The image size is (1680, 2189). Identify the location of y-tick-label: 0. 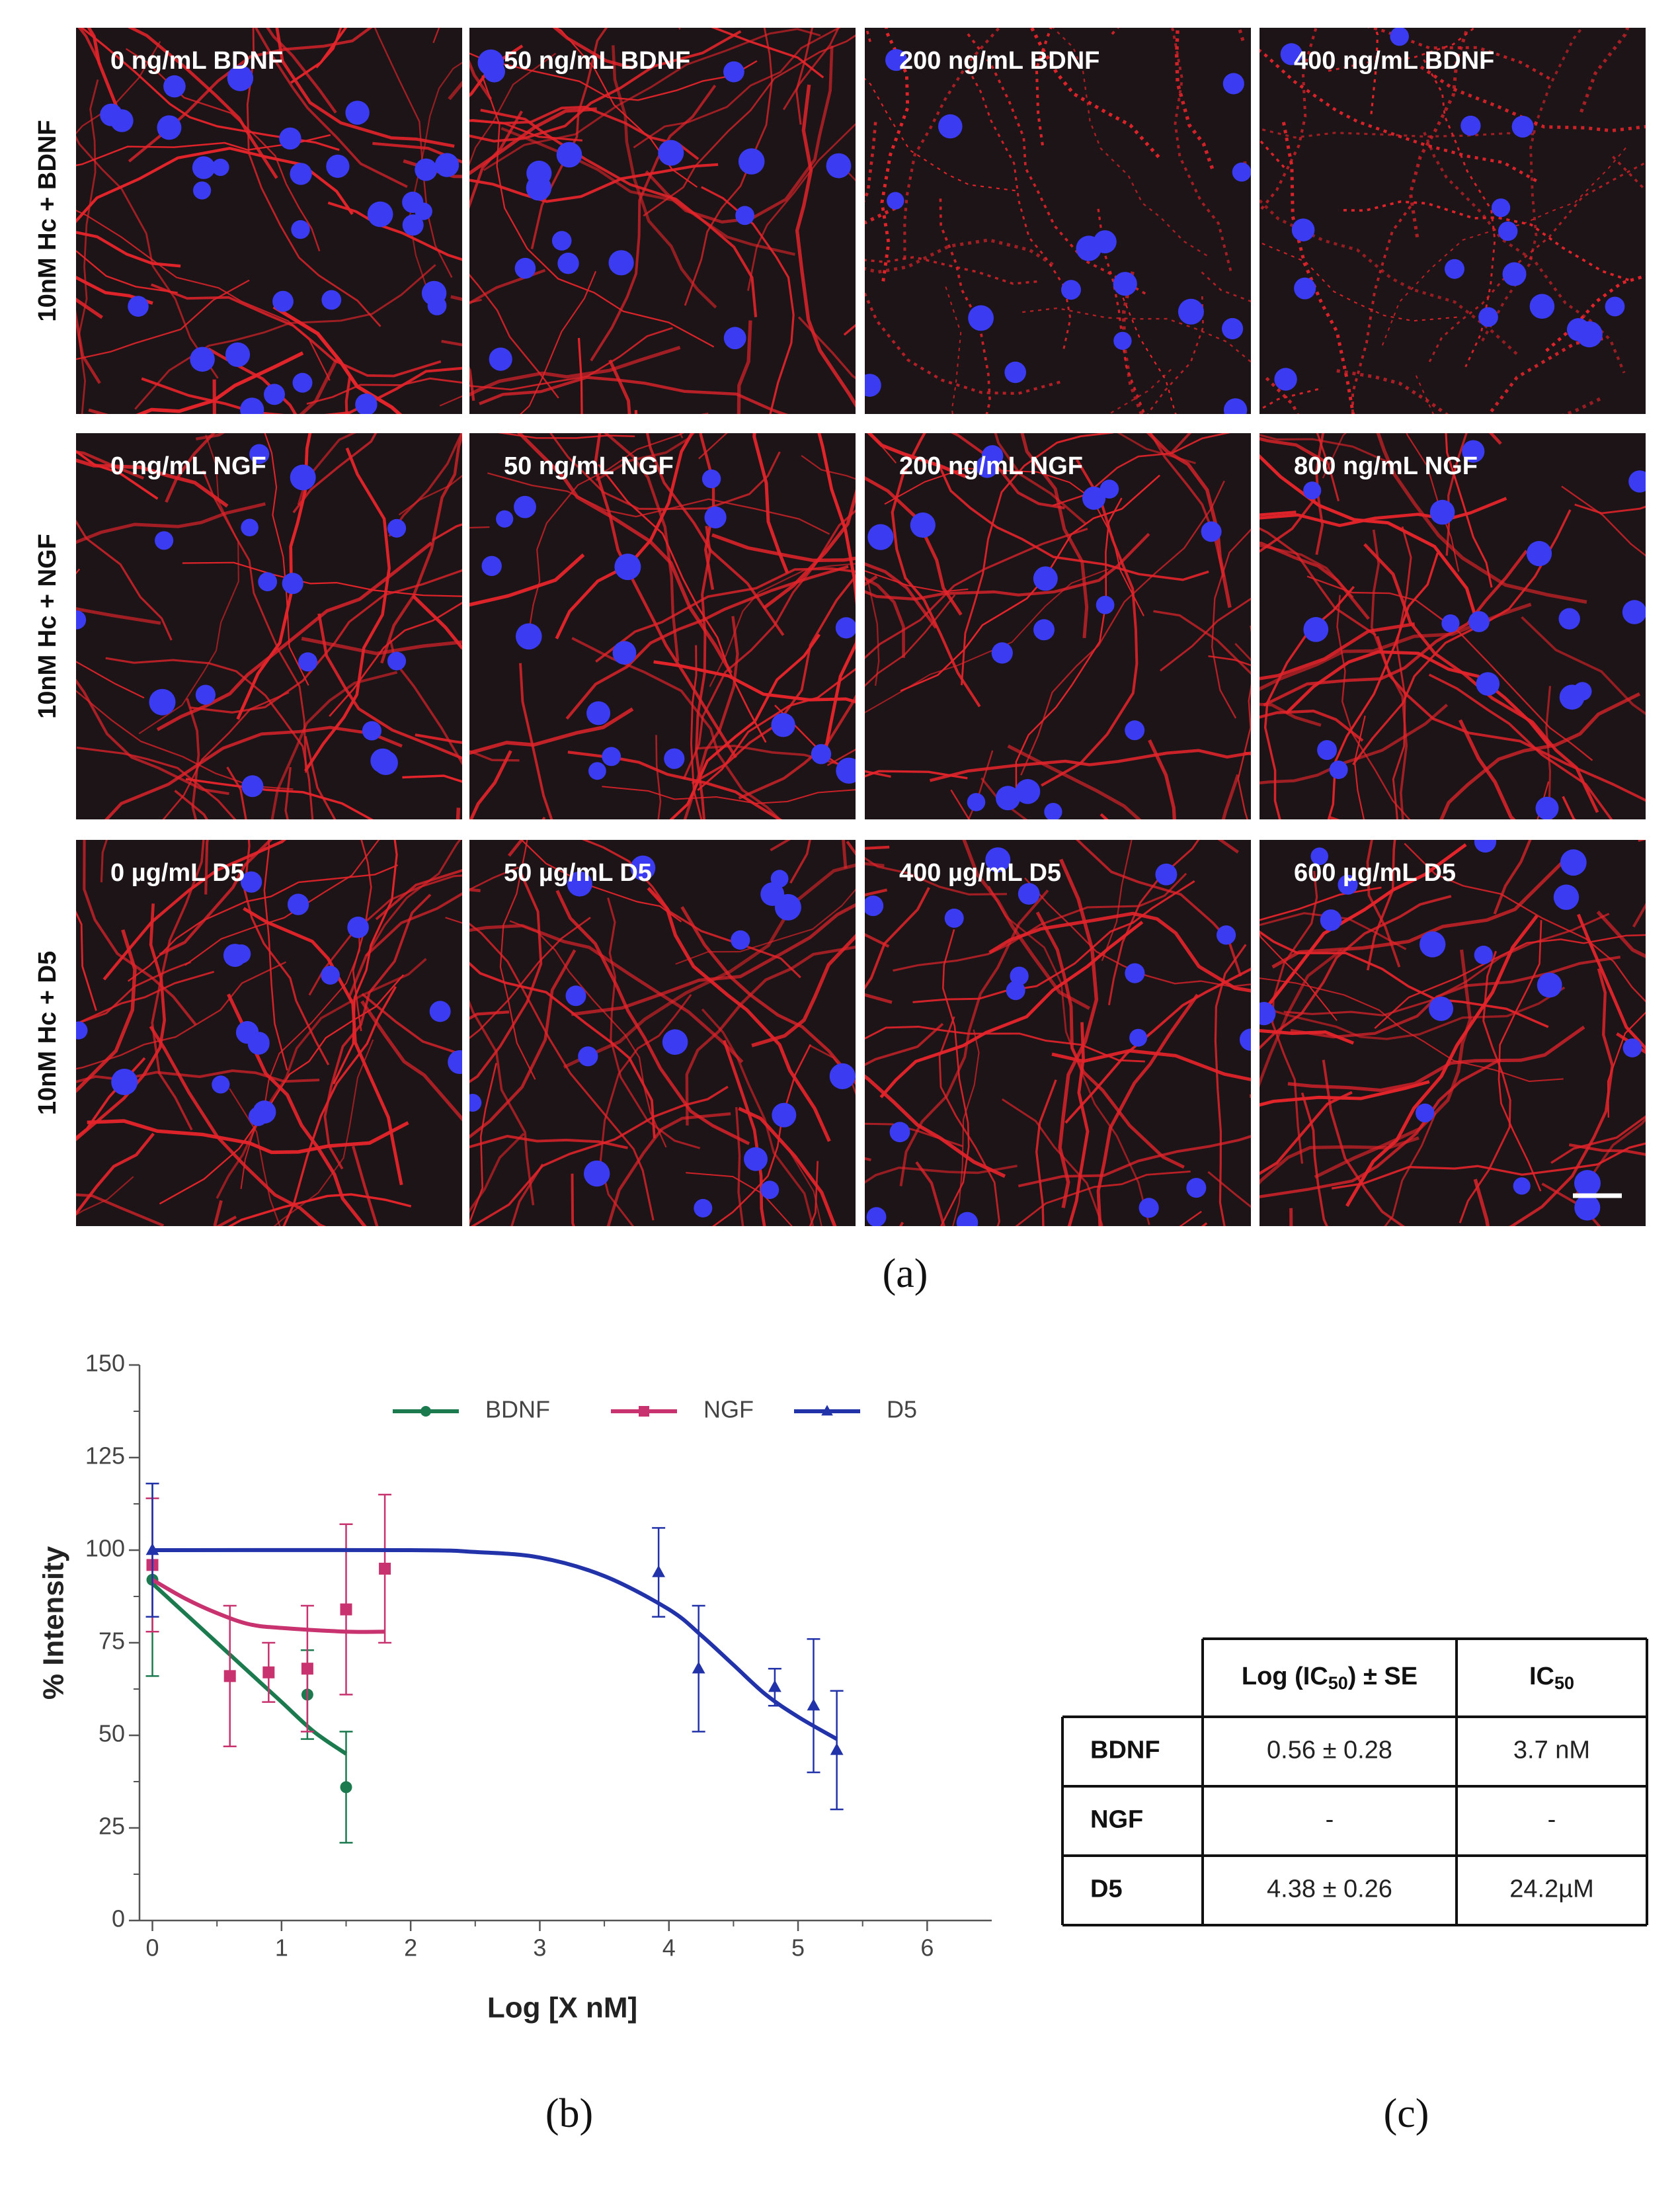
(118, 1918).